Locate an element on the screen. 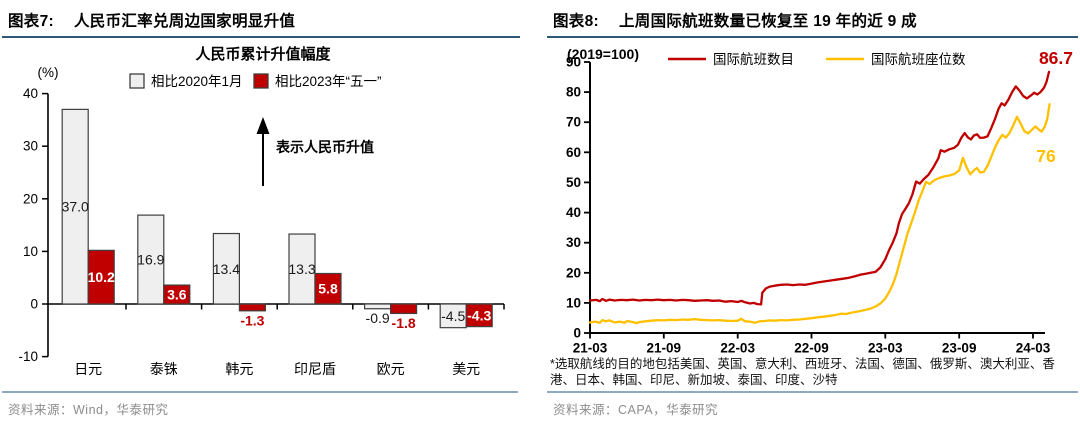 The image size is (1080, 428). bar-泰铢-s2 is located at coordinates (177, 294).